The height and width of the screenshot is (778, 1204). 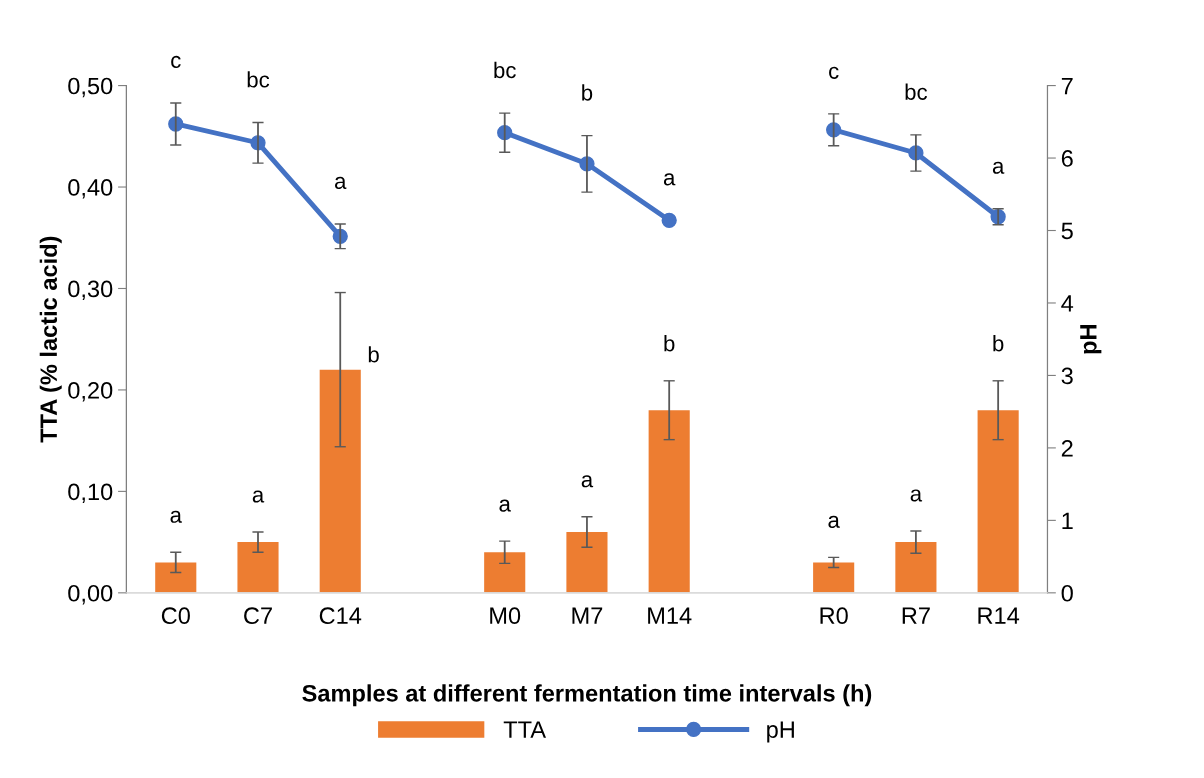 What do you see at coordinates (1067, 231) in the screenshot?
I see `y2-tick-label: 5` at bounding box center [1067, 231].